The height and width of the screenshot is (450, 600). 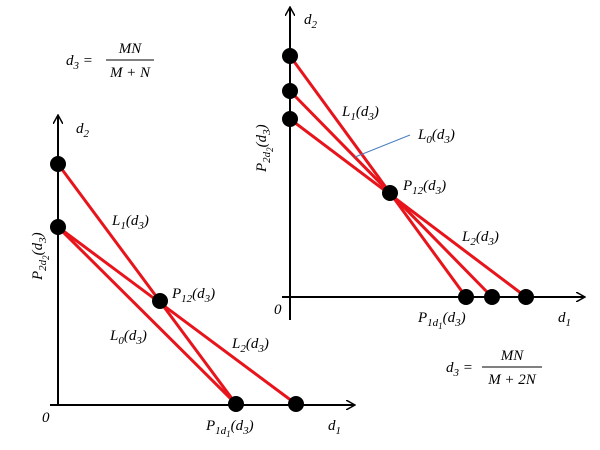 What do you see at coordinates (147, 315) in the screenshot?
I see `line` at bounding box center [147, 315].